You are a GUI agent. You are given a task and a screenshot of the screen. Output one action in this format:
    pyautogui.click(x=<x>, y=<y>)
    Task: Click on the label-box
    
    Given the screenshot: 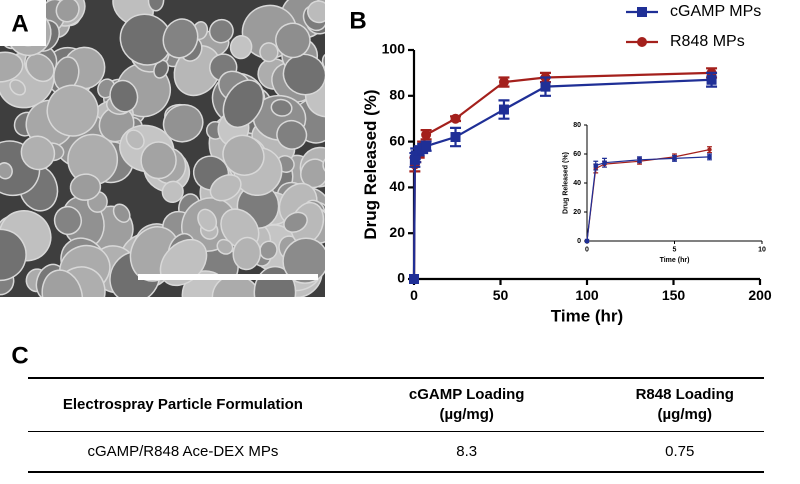 What is the action you would take?
    pyautogui.click(x=23, y=23)
    